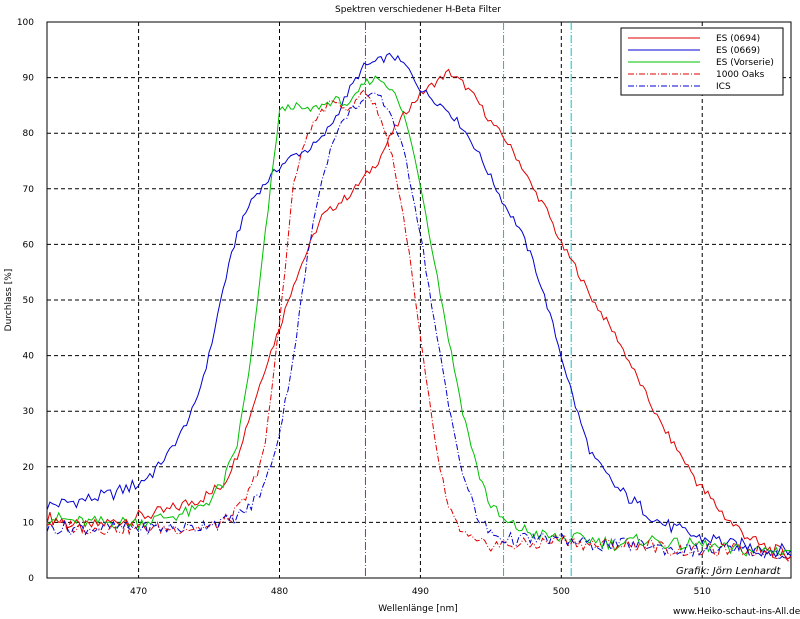  I want to click on y-tick-label-90: 90, so click(29, 79).